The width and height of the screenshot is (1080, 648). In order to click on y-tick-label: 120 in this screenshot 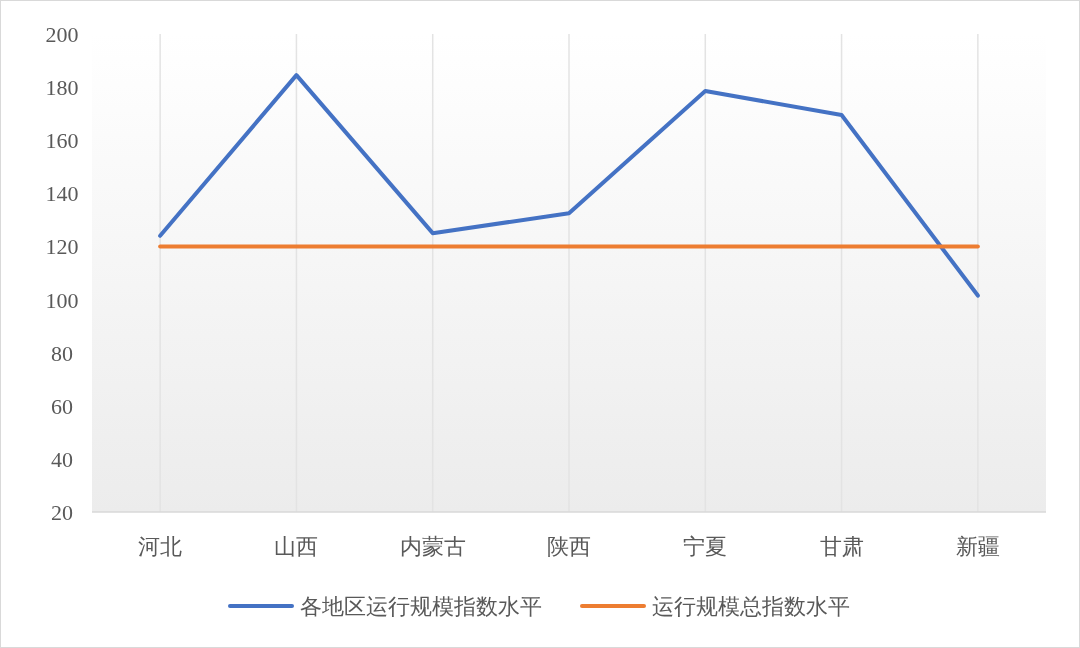, I will do `click(62, 247)`.